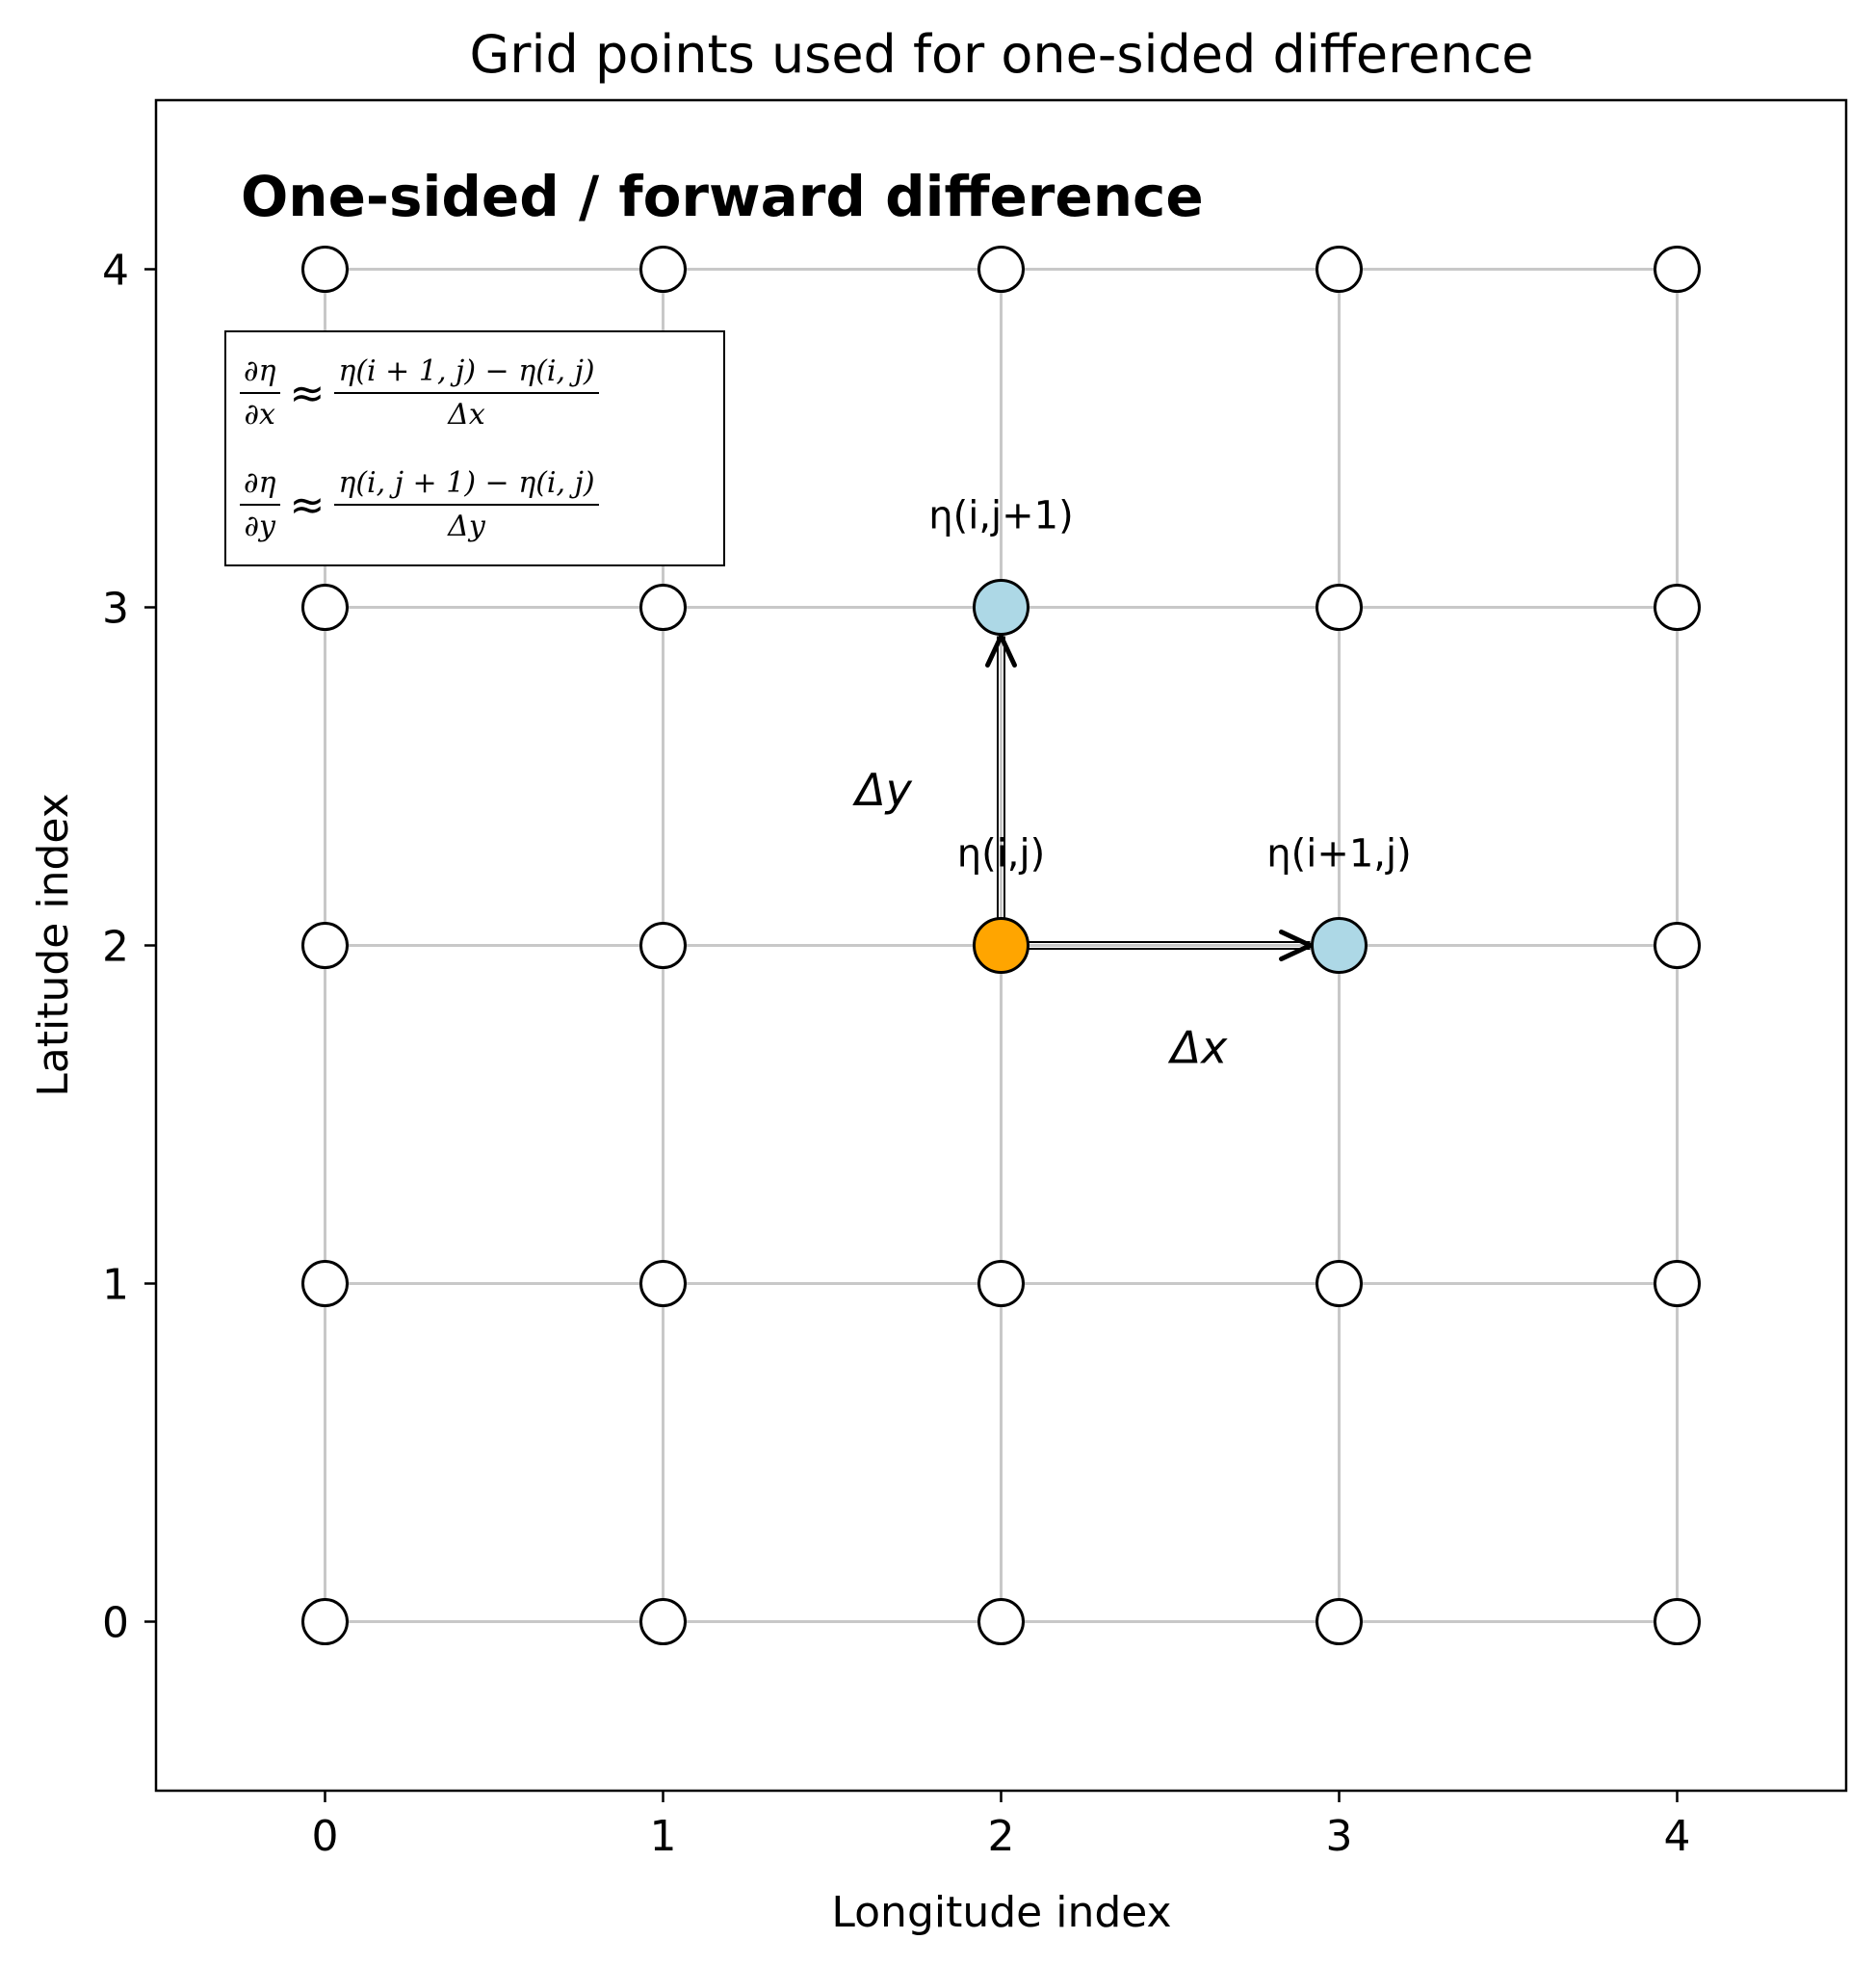 The width and height of the screenshot is (1876, 1966). I want to click on y-tick-label: 2, so click(116, 947).